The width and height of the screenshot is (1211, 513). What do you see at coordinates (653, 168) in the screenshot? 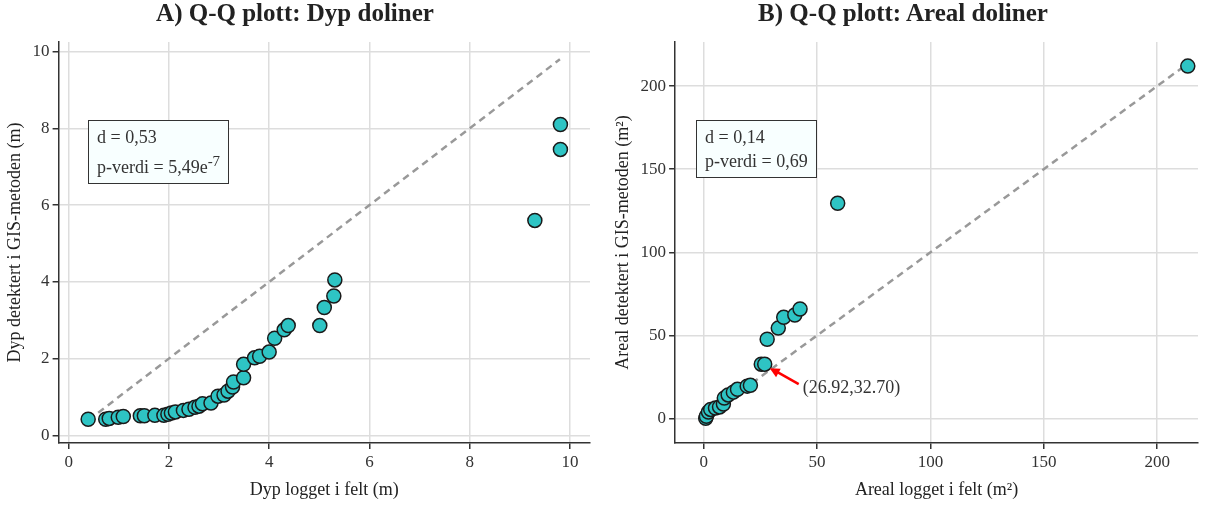
I see `y-tick-label: 150` at bounding box center [653, 168].